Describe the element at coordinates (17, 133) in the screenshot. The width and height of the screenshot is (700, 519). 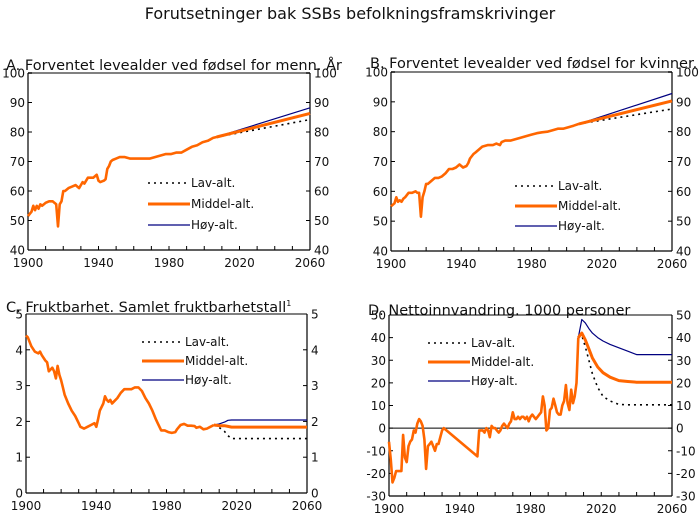
I see `y-tick-label-left: 80` at that location.